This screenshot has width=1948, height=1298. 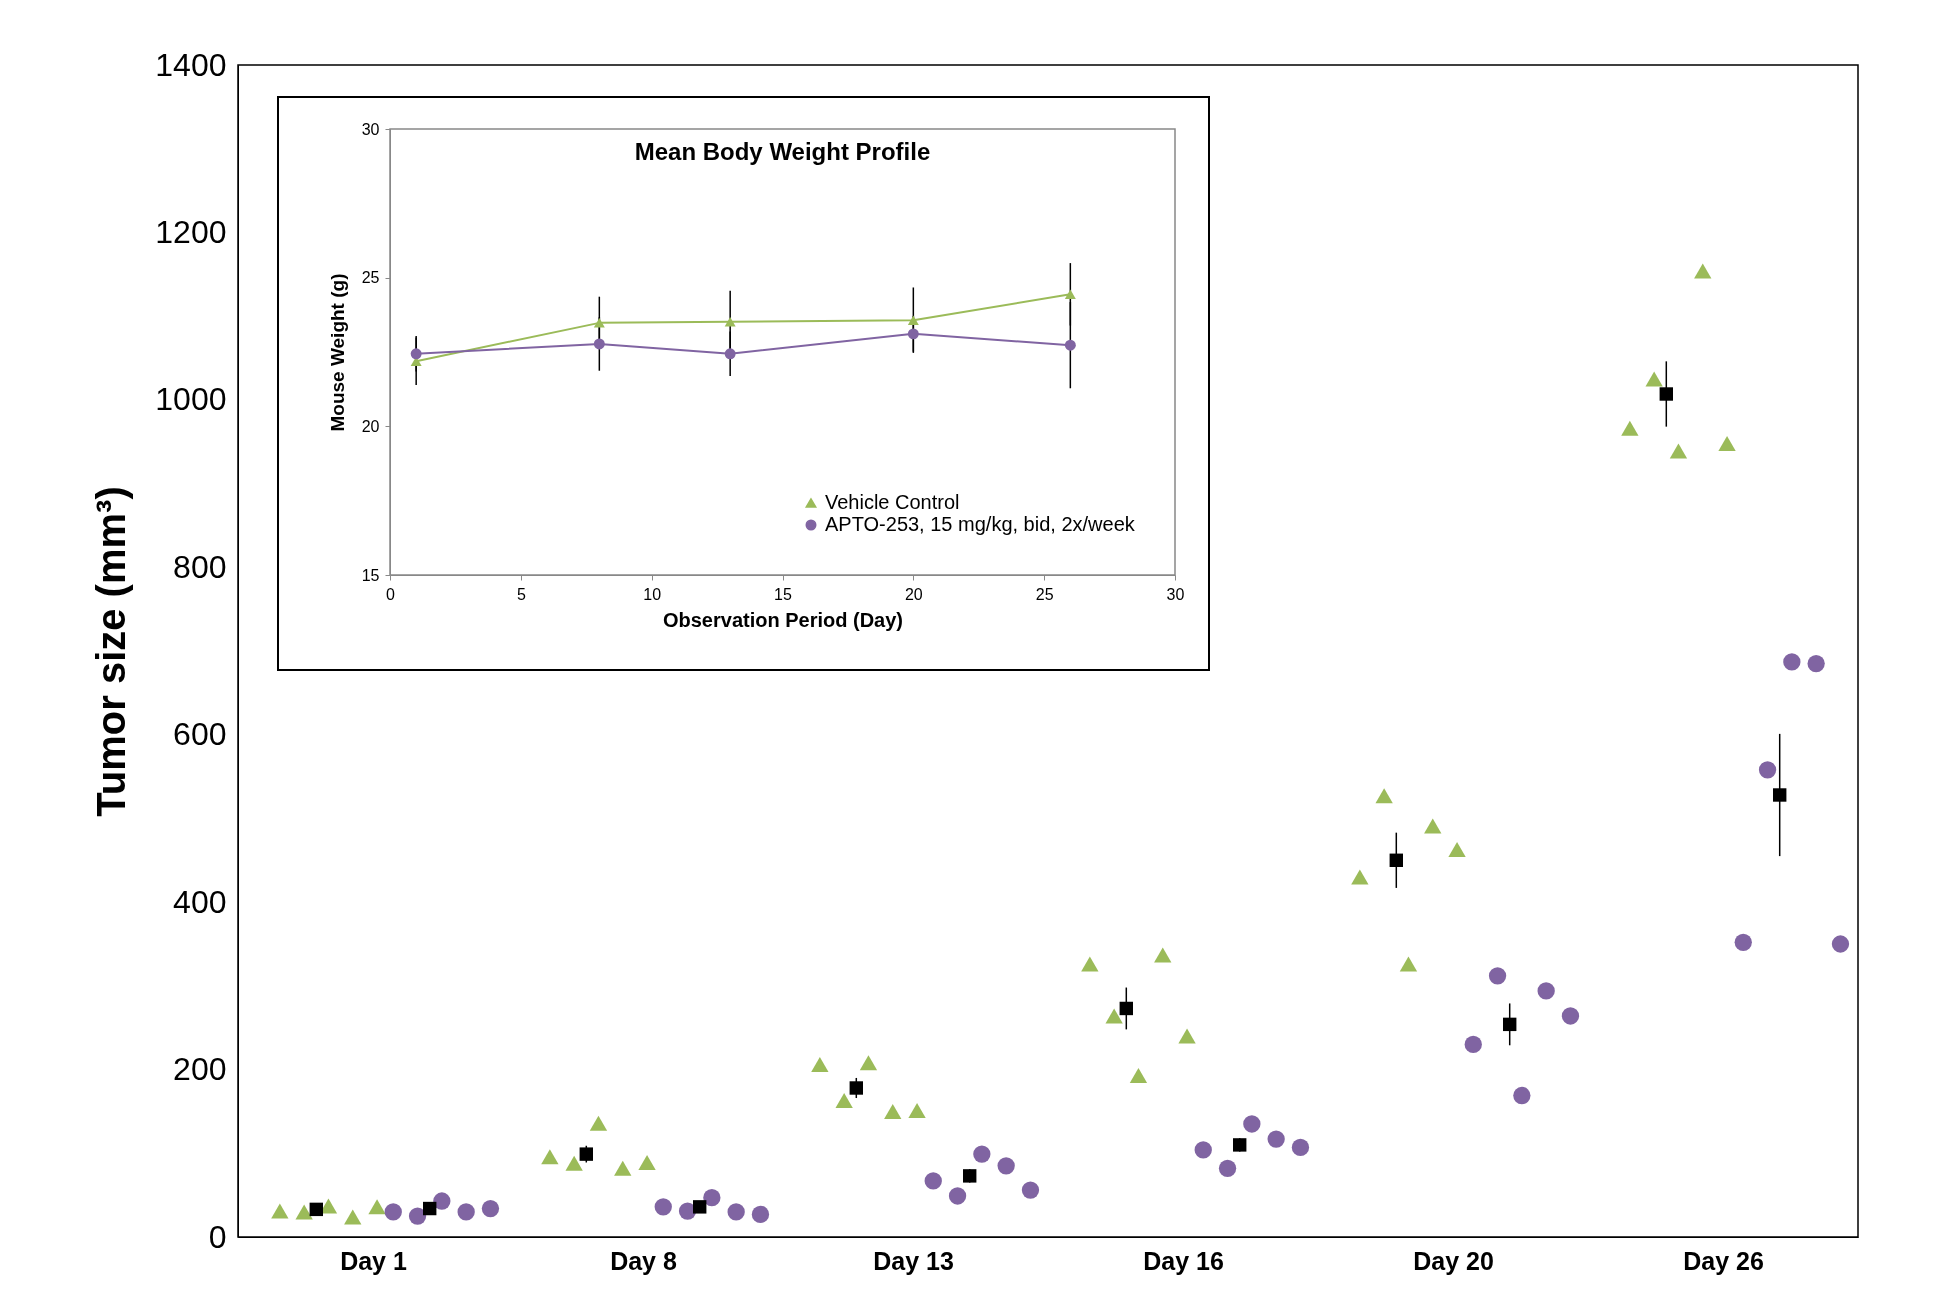 I want to click on y-tick-label: 400, so click(x=200, y=901).